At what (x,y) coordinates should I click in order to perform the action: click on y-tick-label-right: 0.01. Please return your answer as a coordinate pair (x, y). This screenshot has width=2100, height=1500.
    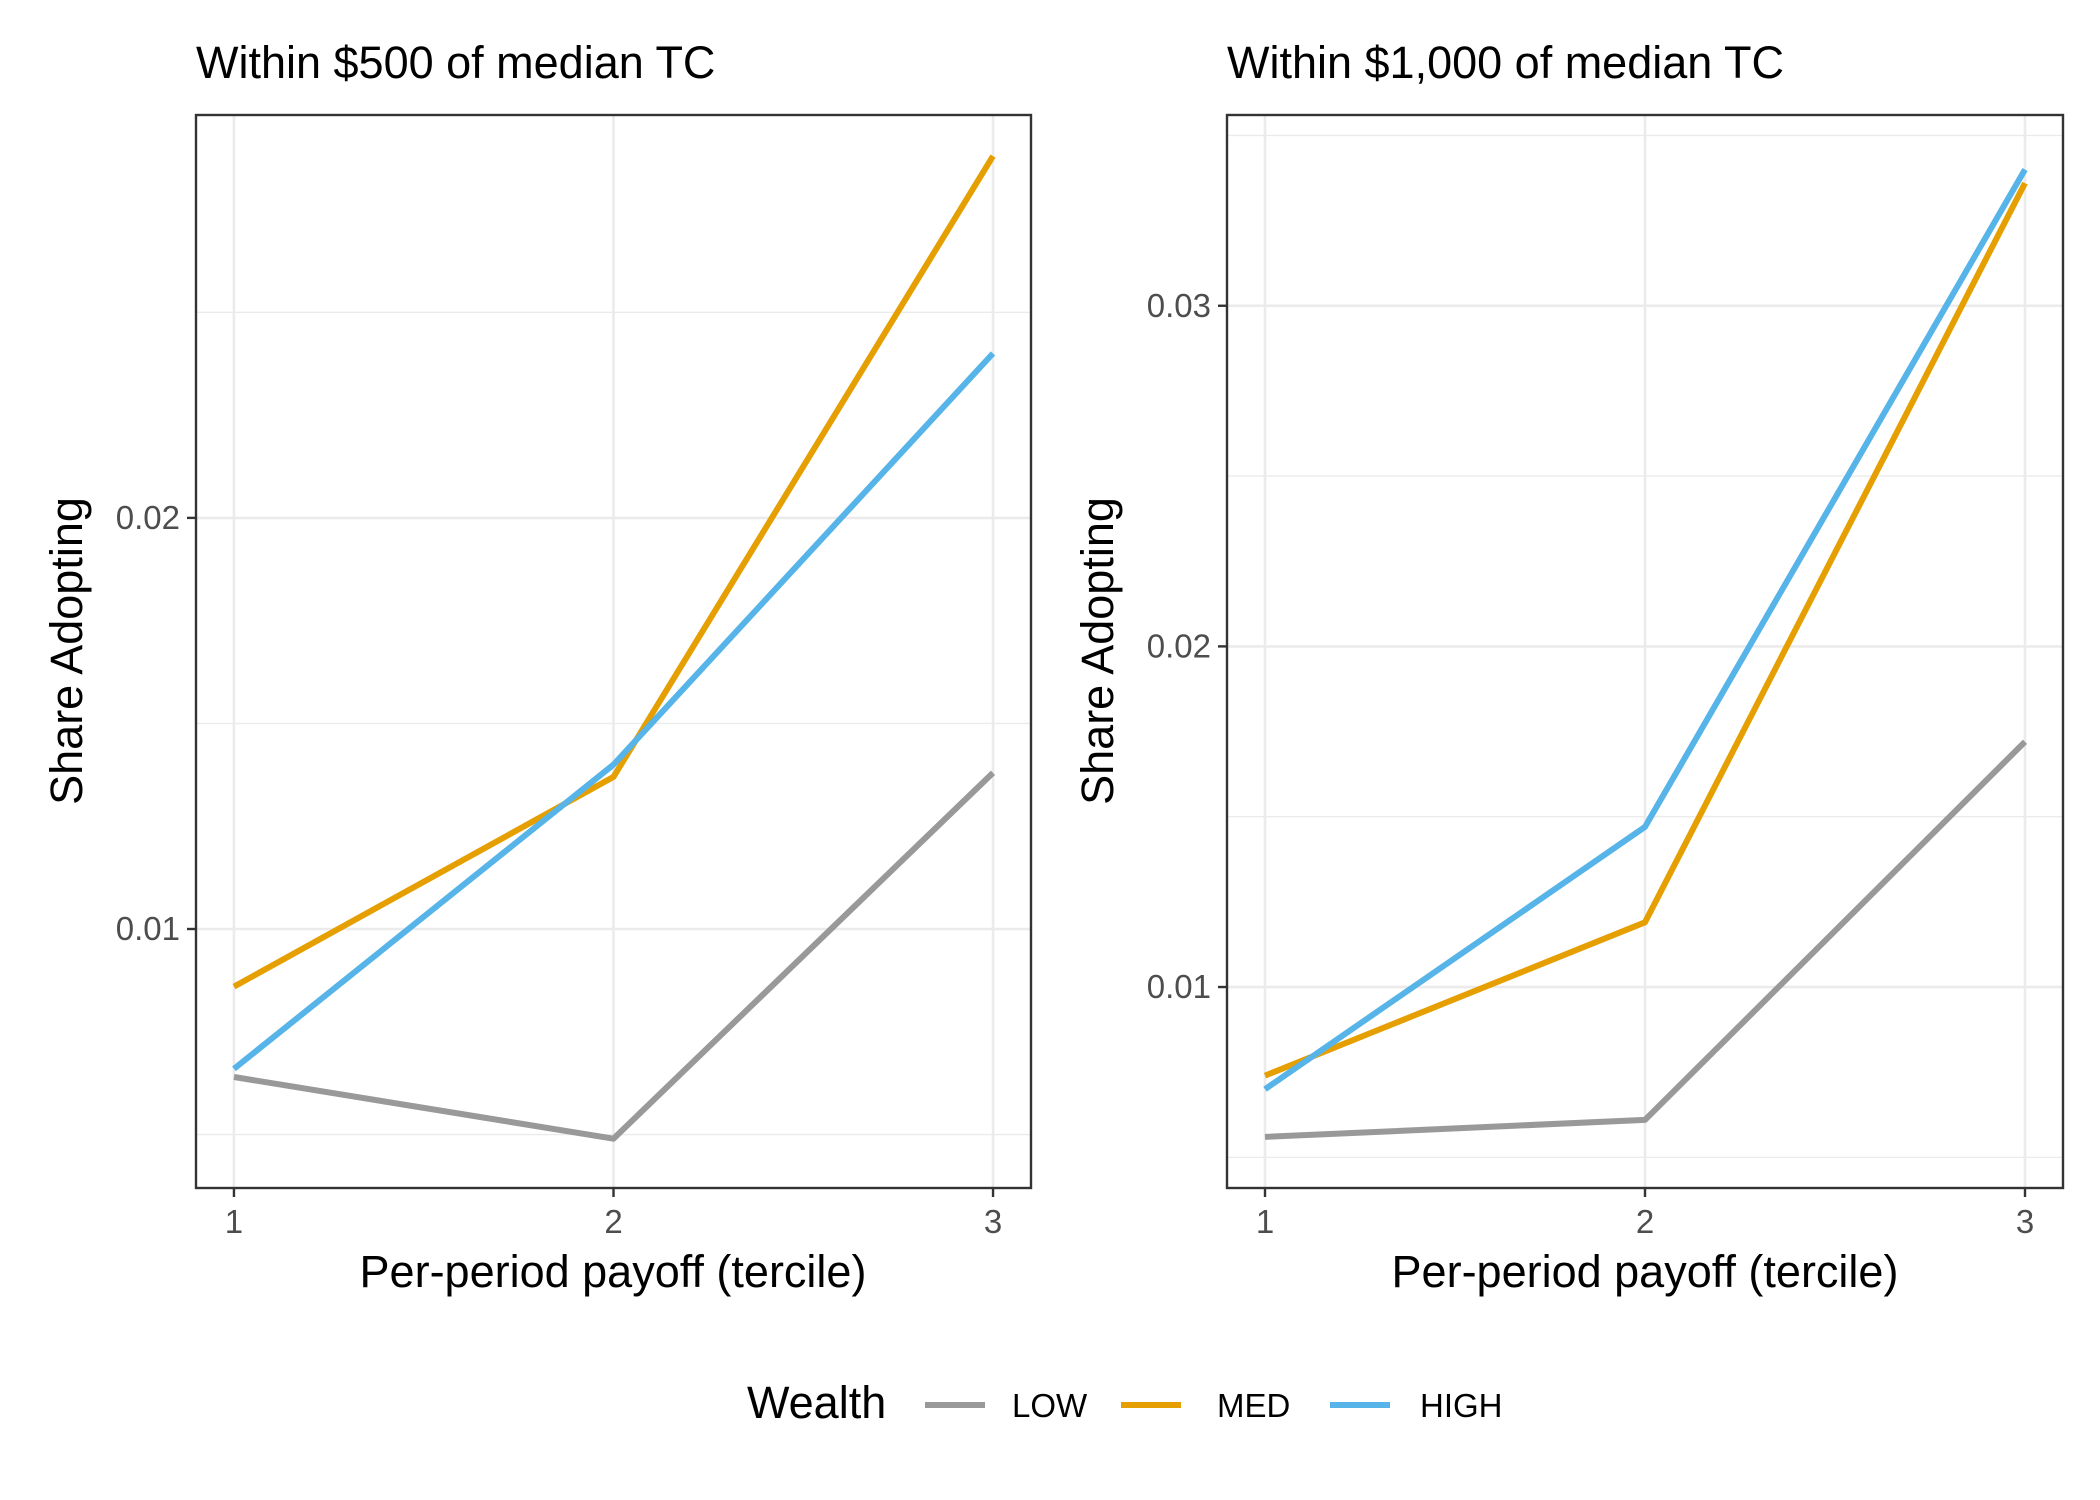
    Looking at the image, I should click on (1179, 986).